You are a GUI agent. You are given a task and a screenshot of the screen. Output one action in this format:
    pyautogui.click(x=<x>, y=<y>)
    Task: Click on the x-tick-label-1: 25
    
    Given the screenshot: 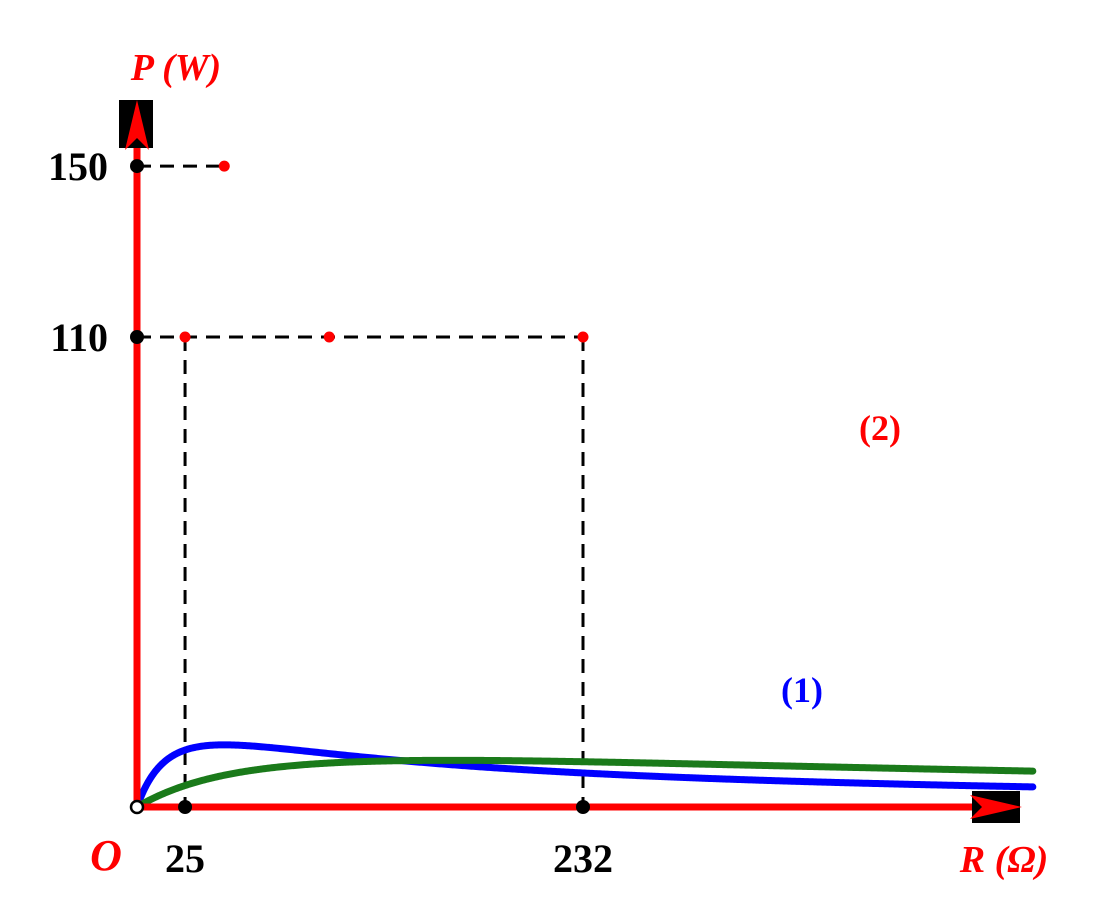 What is the action you would take?
    pyautogui.click(x=185, y=858)
    